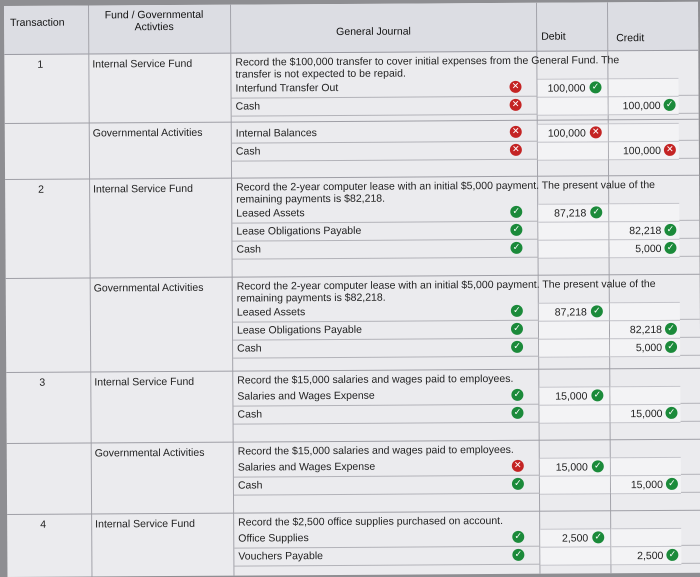  I want to click on account-field: Vouchers Payable, so click(281, 556).